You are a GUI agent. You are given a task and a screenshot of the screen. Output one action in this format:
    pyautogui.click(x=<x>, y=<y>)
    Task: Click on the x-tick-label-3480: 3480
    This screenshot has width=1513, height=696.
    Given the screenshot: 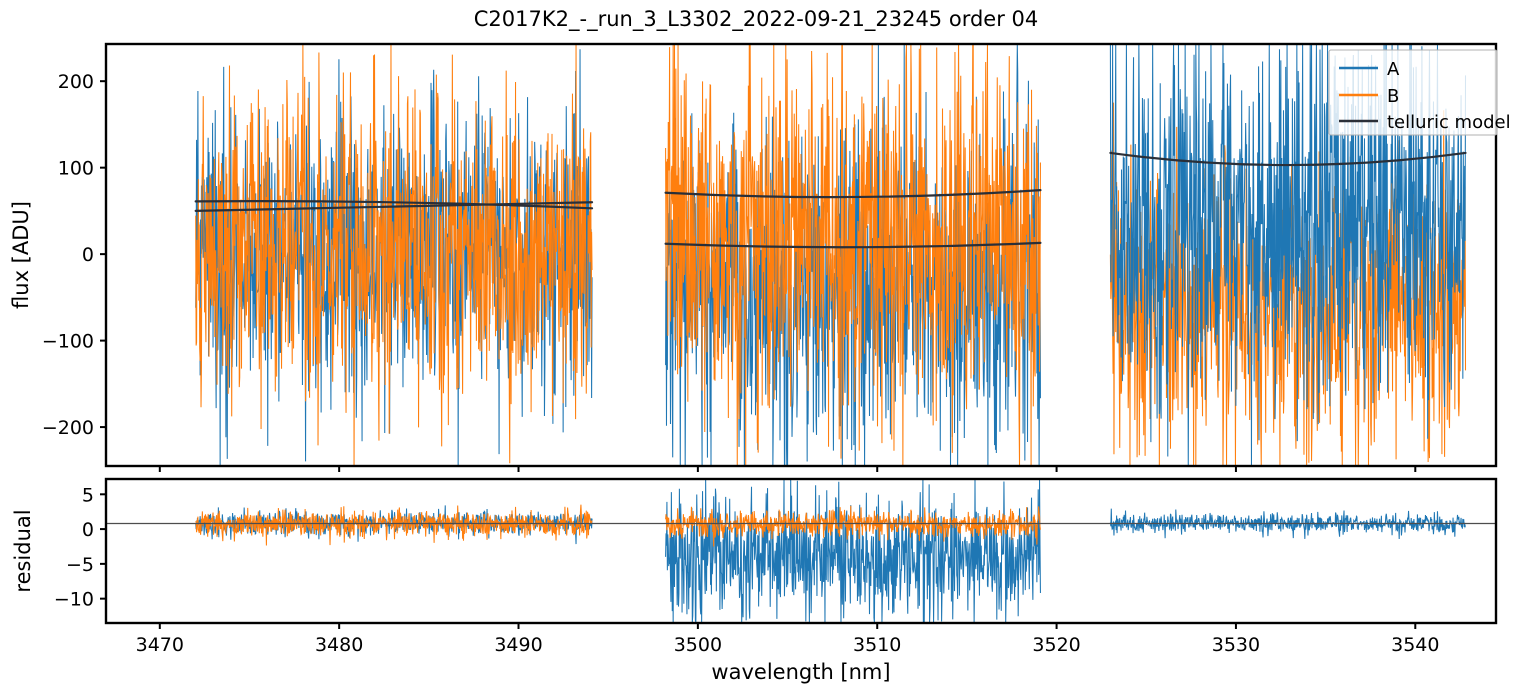 What is the action you would take?
    pyautogui.click(x=339, y=645)
    